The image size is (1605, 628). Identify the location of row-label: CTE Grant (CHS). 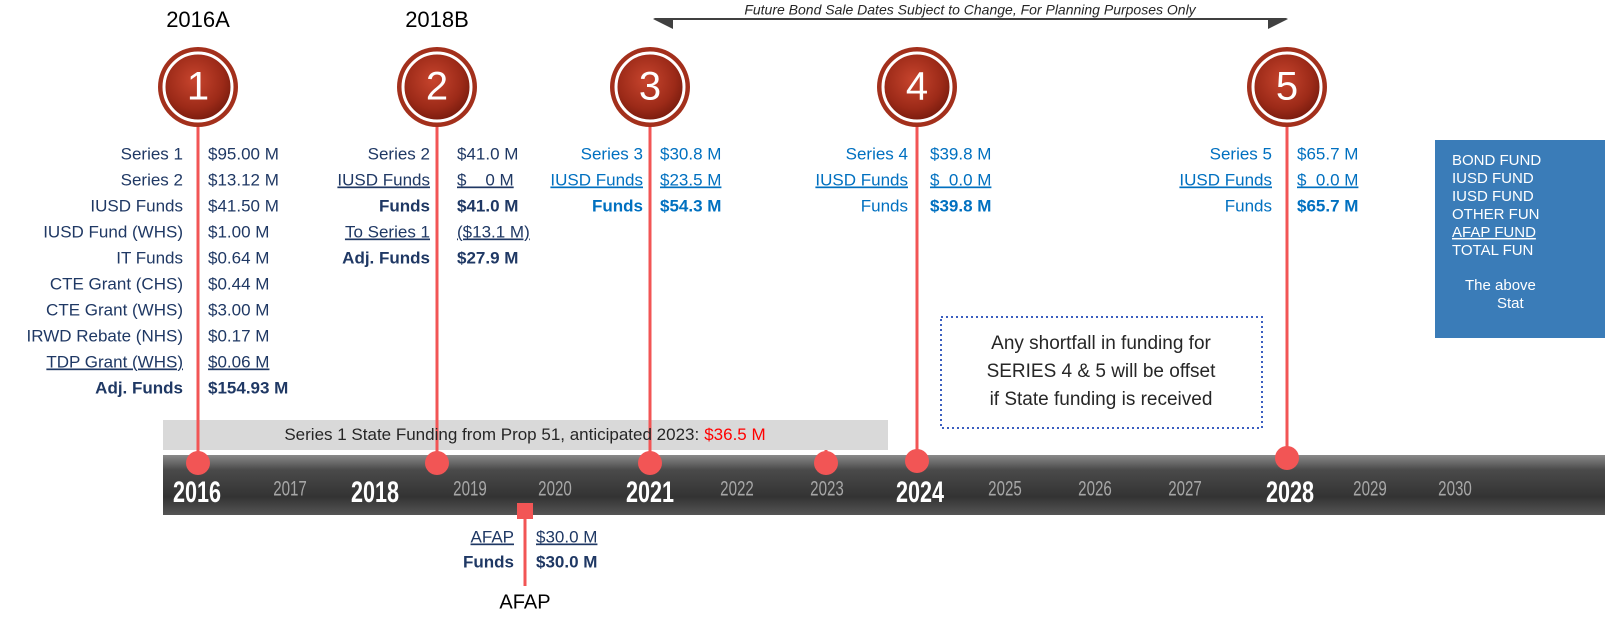
(116, 283).